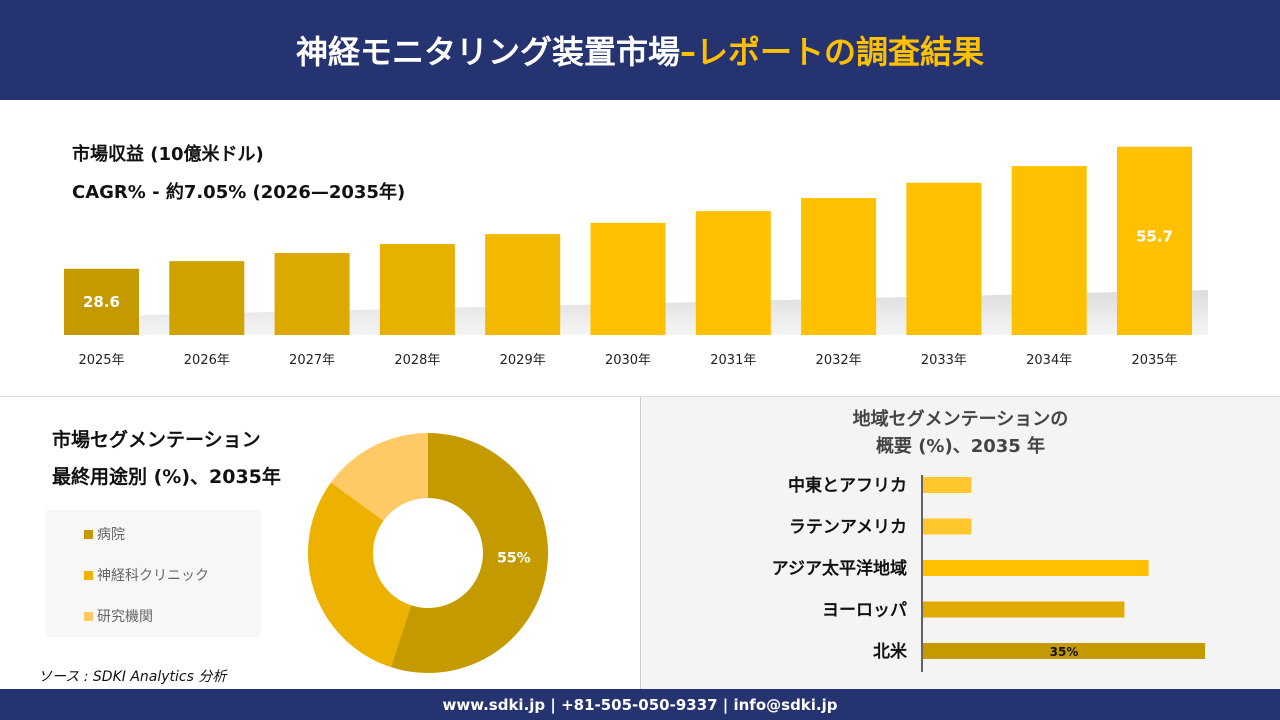 This screenshot has height=720, width=1280. I want to click on y-tick-label: アジア太平洋地域, so click(839, 568).